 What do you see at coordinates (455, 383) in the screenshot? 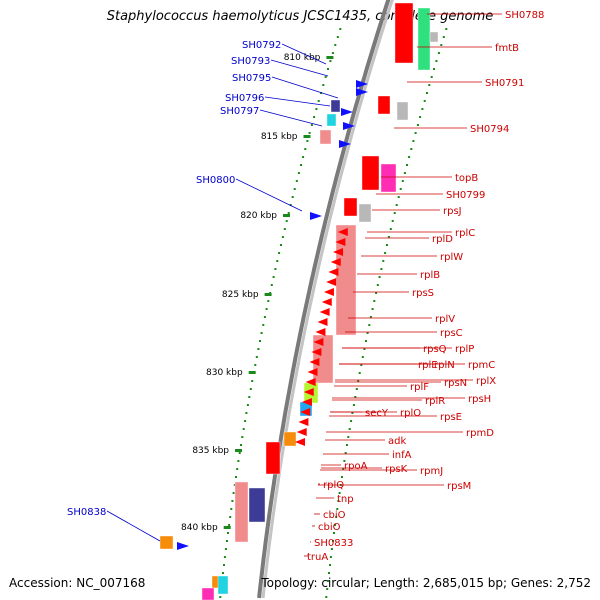
I see `gene-label: rpsN` at bounding box center [455, 383].